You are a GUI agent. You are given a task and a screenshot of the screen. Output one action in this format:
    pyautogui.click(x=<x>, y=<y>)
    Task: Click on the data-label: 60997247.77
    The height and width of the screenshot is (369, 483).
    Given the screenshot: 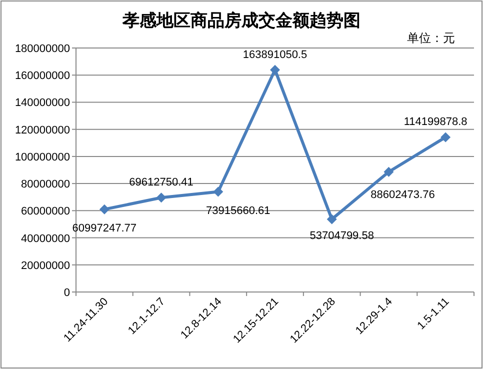 What is the action you would take?
    pyautogui.click(x=104, y=228)
    